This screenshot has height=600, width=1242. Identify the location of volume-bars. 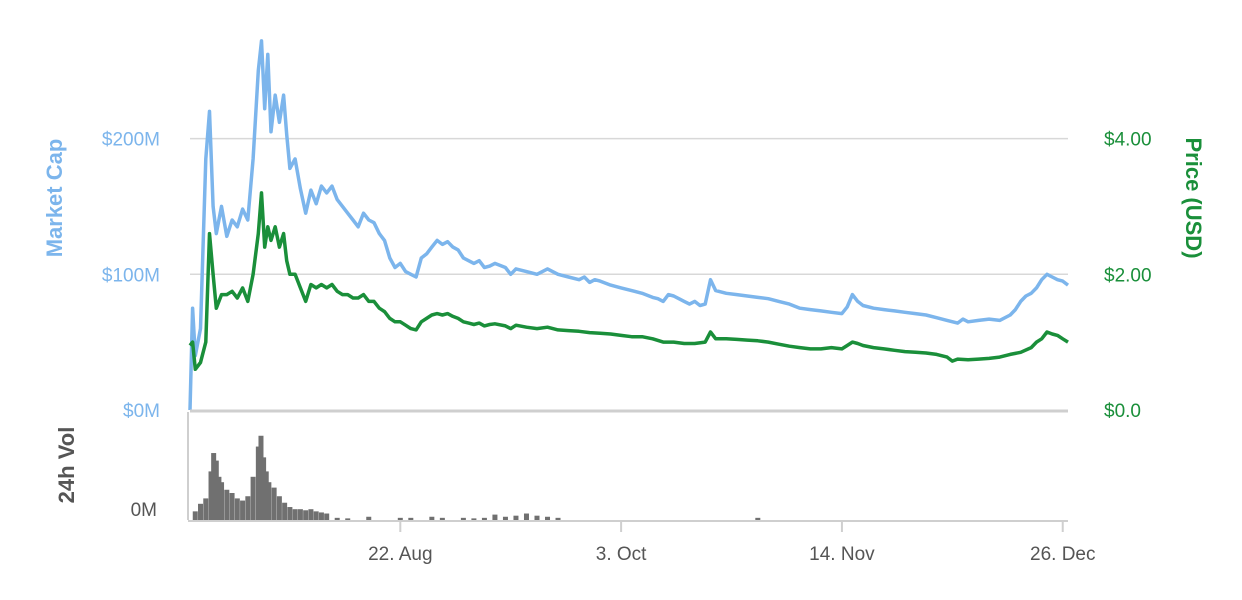
(476, 477).